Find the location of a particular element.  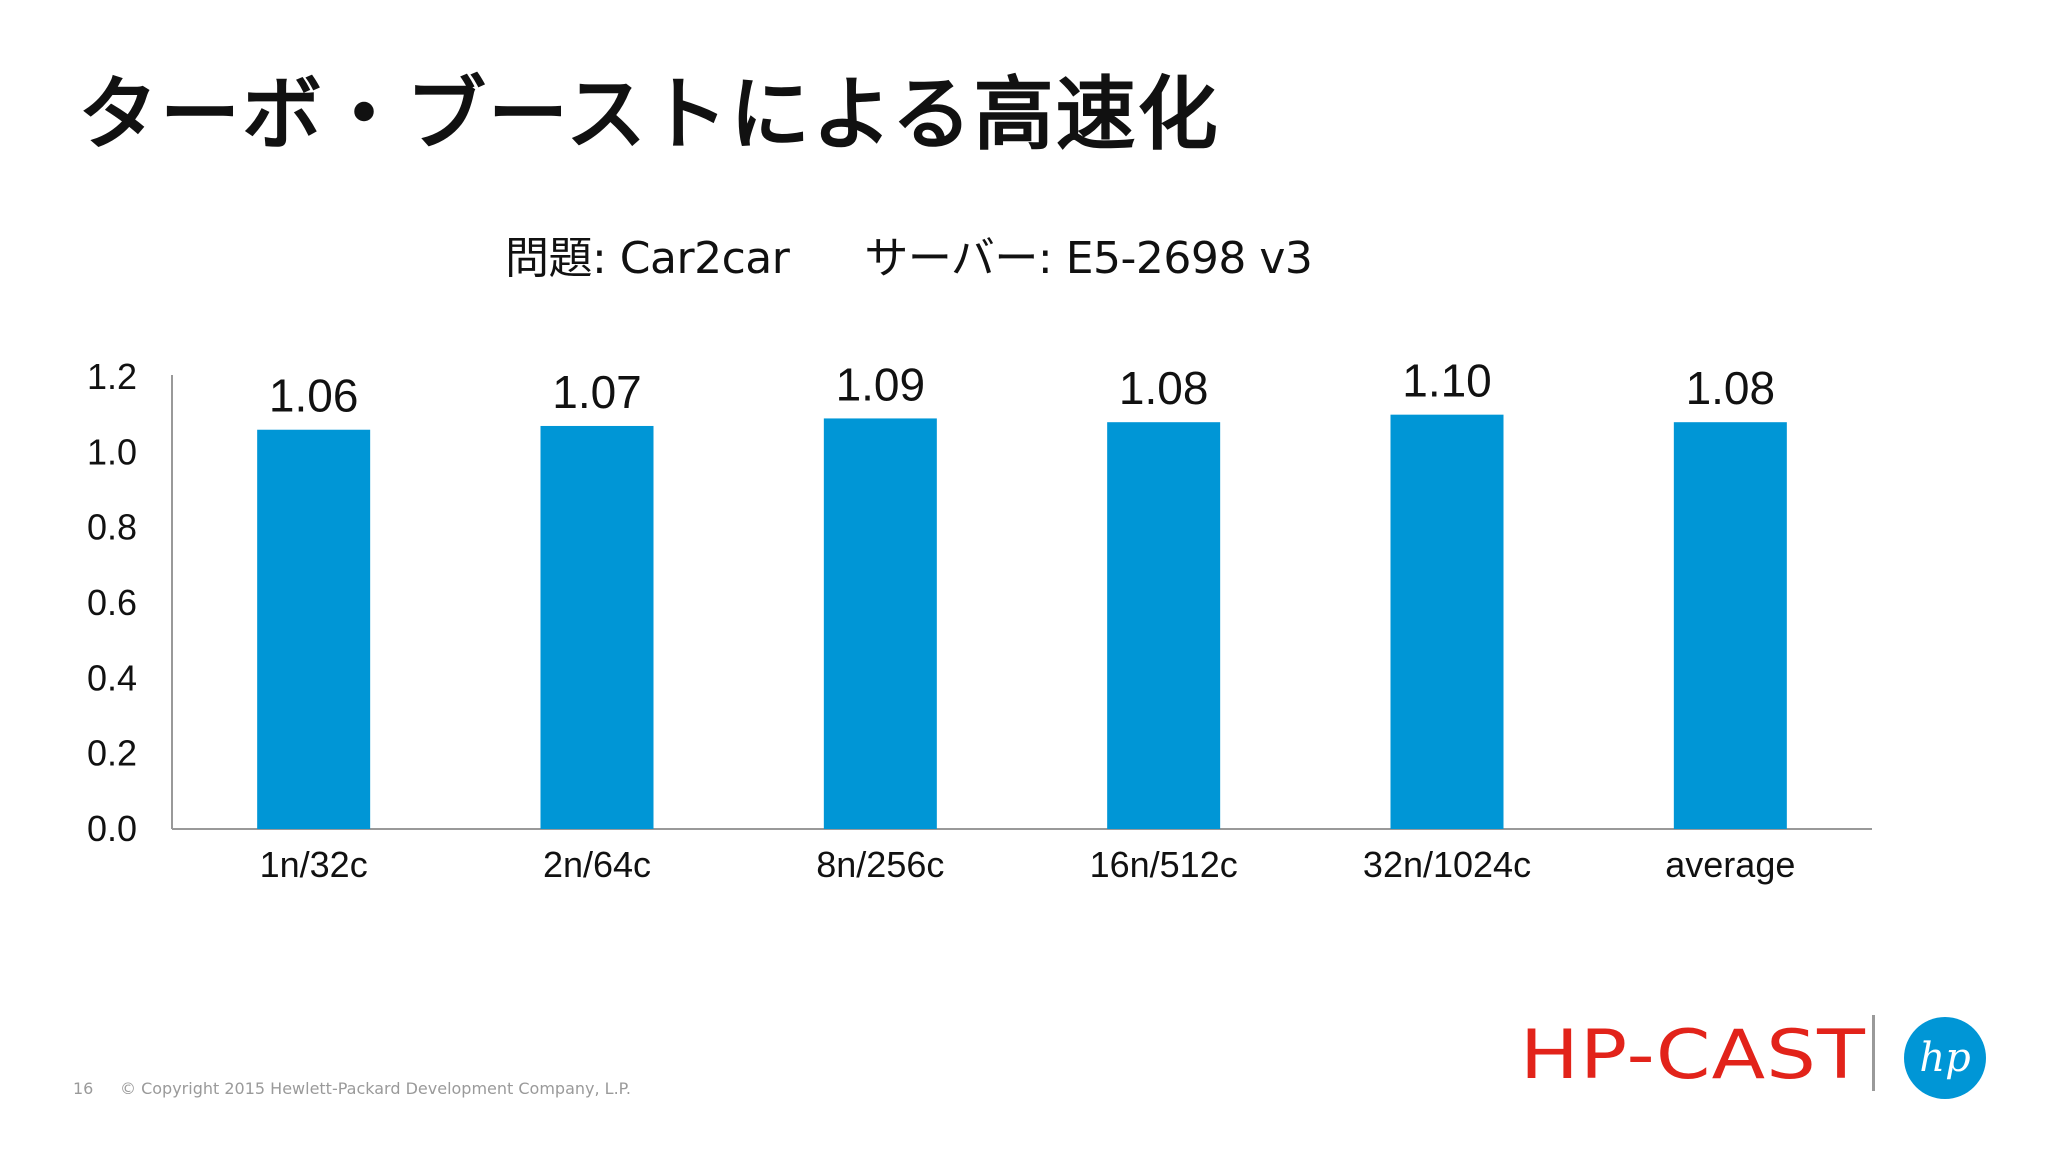

data-label: 1.06 is located at coordinates (314, 396).